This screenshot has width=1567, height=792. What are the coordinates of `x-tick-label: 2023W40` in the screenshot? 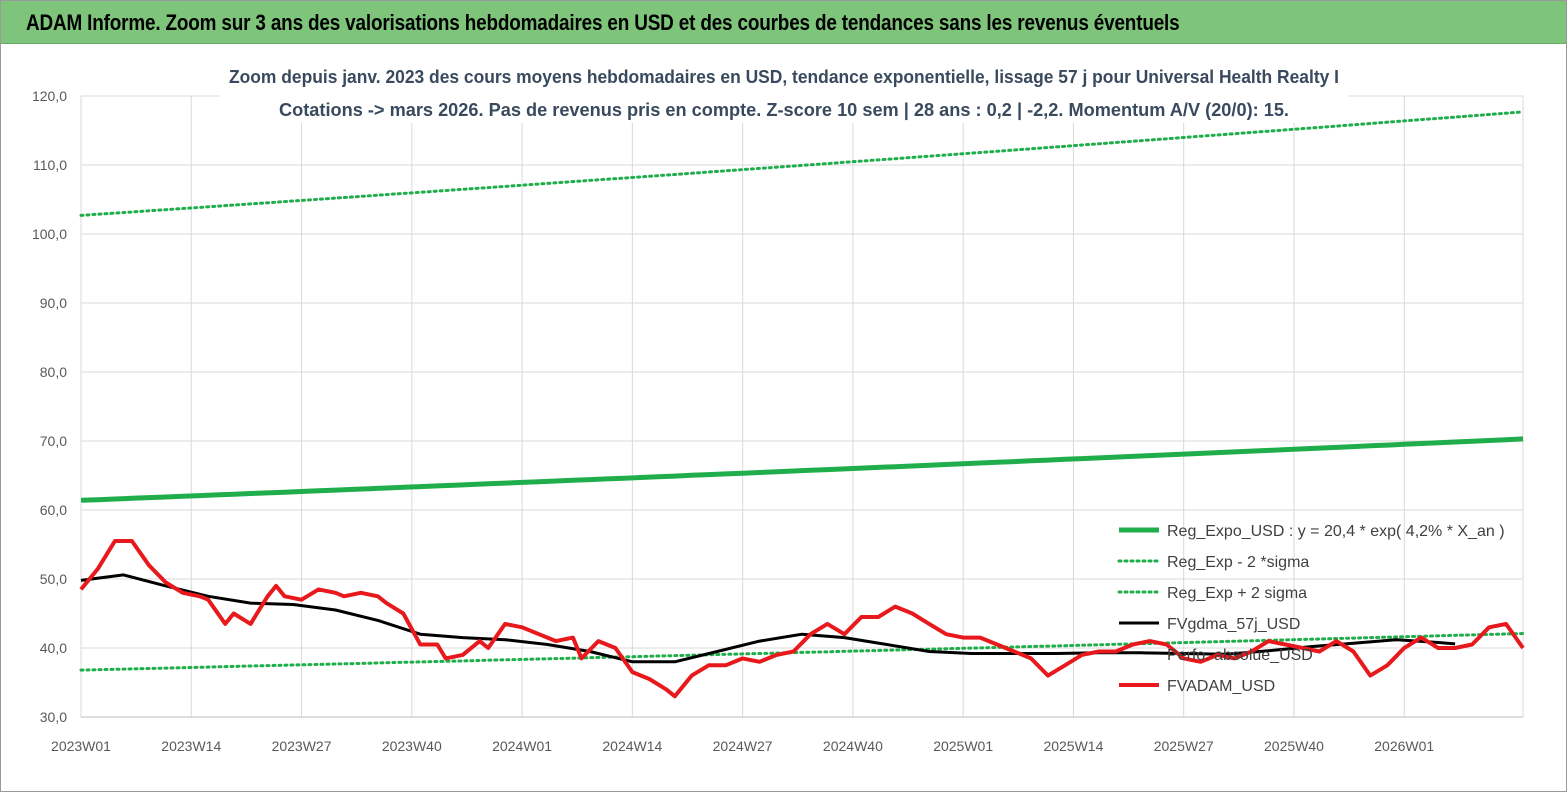 It's located at (412, 746).